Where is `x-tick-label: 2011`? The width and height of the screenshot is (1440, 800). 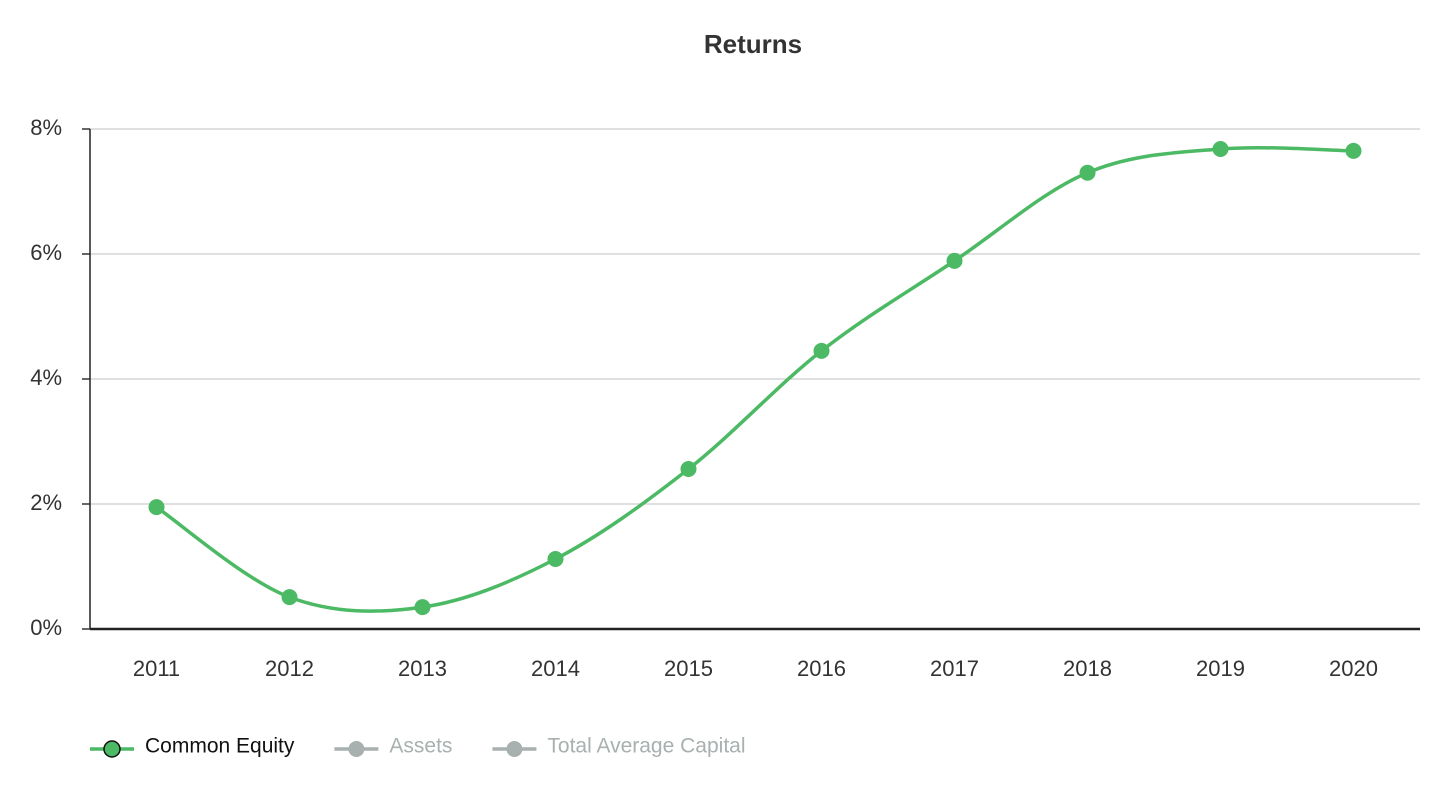
x-tick-label: 2011 is located at coordinates (156, 668).